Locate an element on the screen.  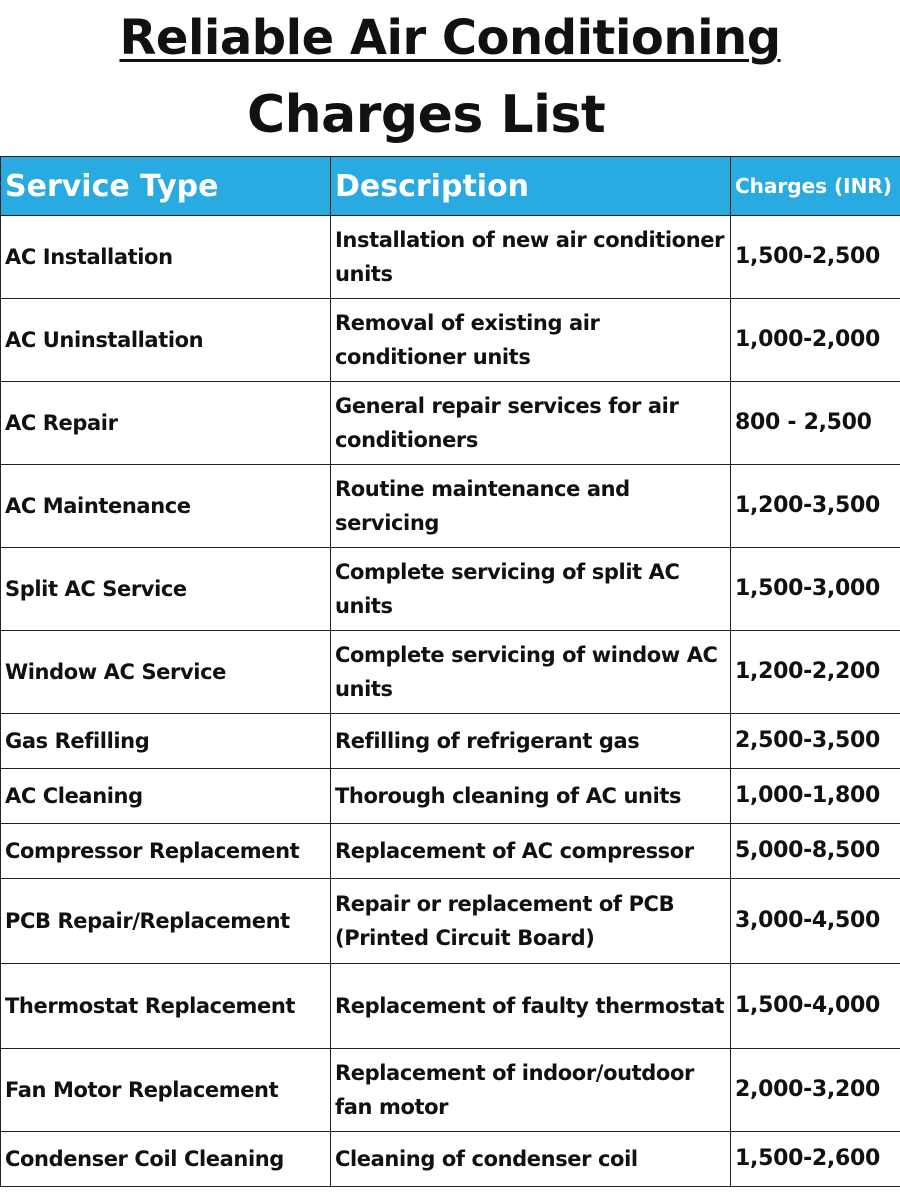
description-cell: Complete servicing of window AC units is located at coordinates (530, 672).